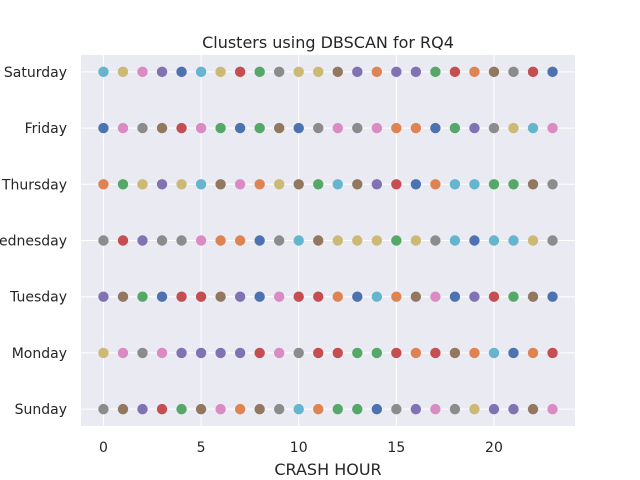 Image resolution: width=640 pixels, height=480 pixels. I want to click on y-tick-label: Wednesday, so click(33, 242).